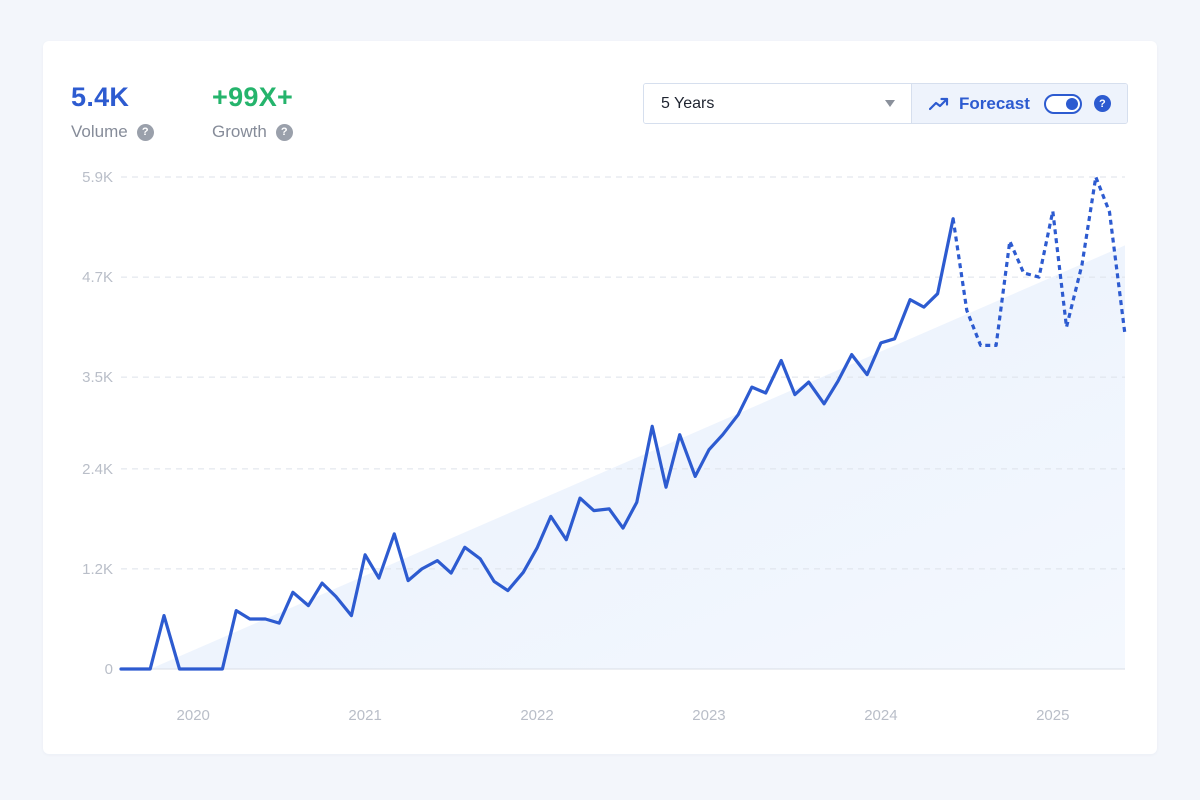 The height and width of the screenshot is (800, 1200). Describe the element at coordinates (777, 103) in the screenshot. I see `time-range-select: 5 Years` at that location.